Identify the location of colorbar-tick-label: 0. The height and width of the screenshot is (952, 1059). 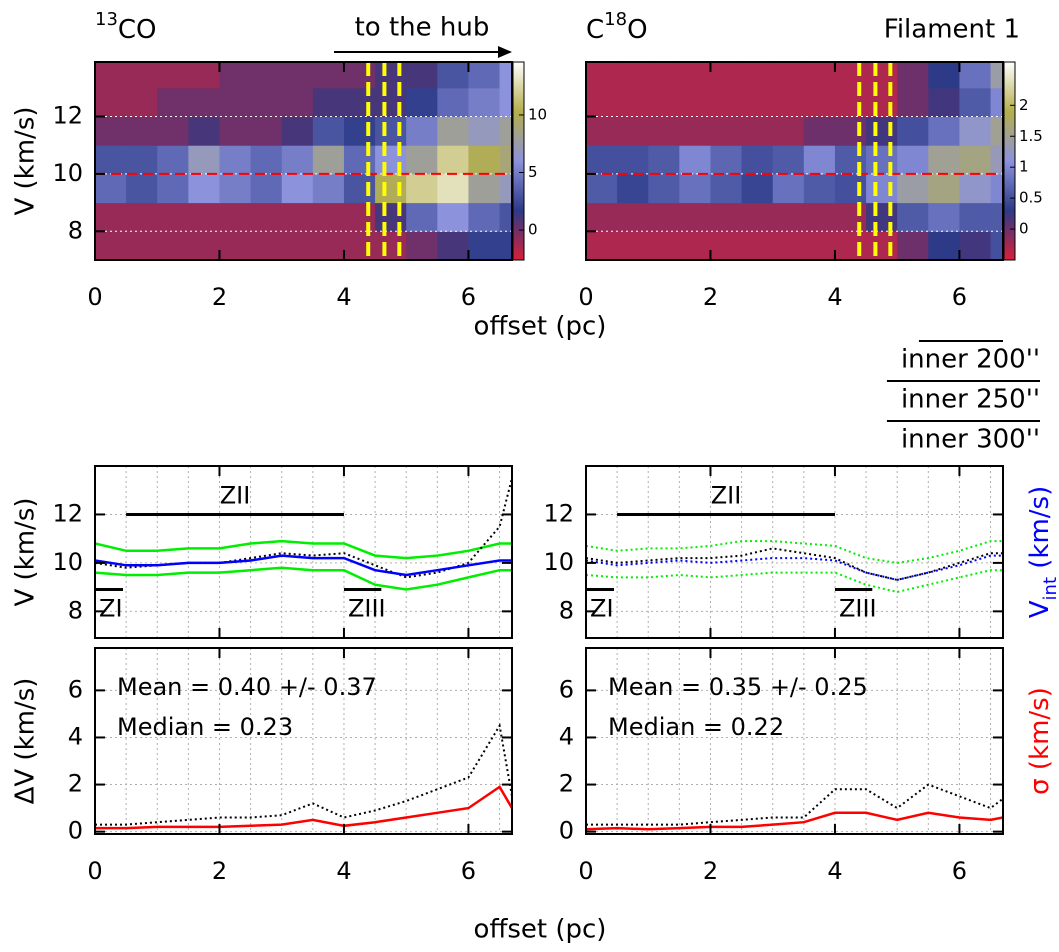
(533, 230).